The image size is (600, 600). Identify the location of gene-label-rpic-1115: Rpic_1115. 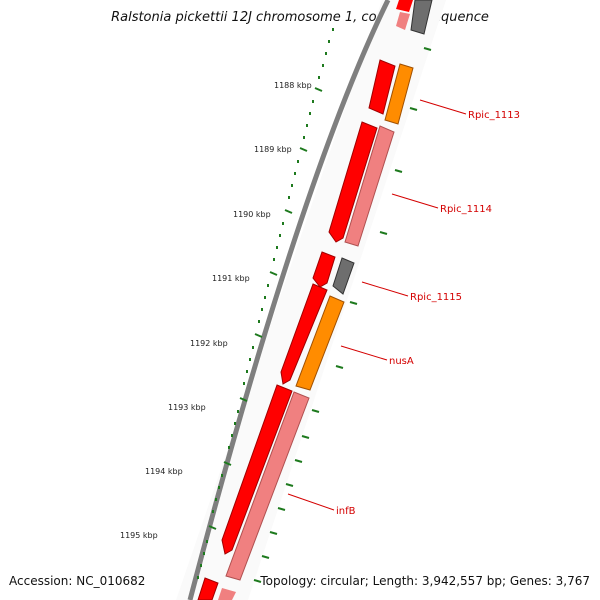
(436, 297).